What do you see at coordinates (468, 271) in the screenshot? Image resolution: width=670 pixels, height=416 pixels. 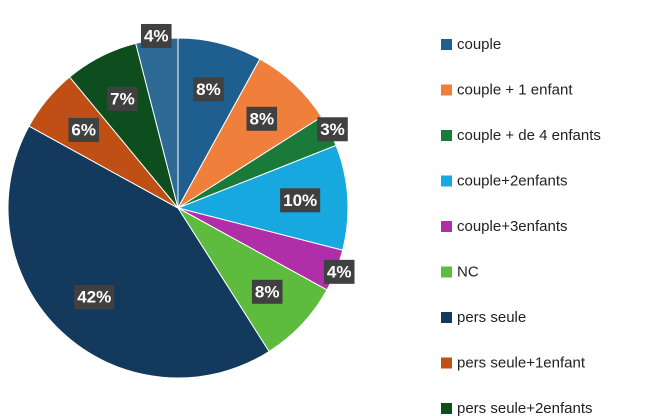 I see `legend-label: NC` at bounding box center [468, 271].